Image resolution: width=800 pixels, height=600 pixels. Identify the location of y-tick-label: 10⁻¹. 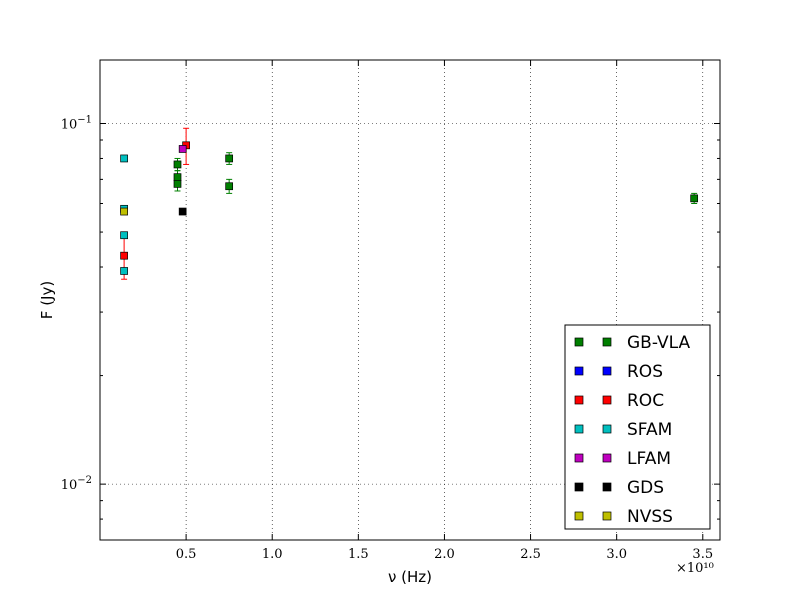
(76, 124).